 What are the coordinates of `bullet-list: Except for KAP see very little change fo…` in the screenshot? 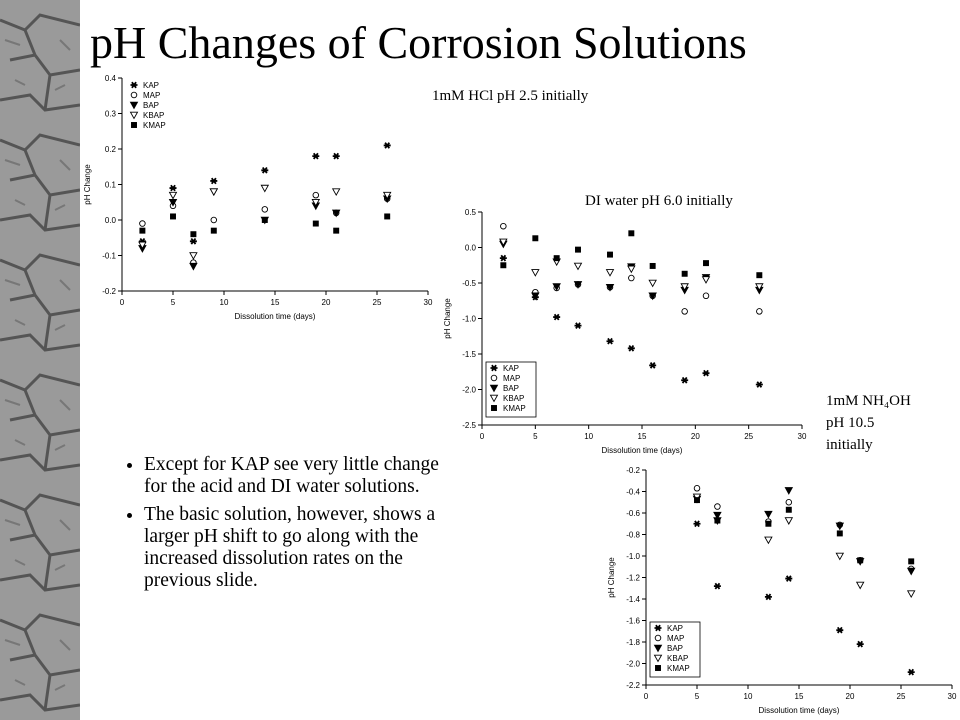 It's located at (280, 526).